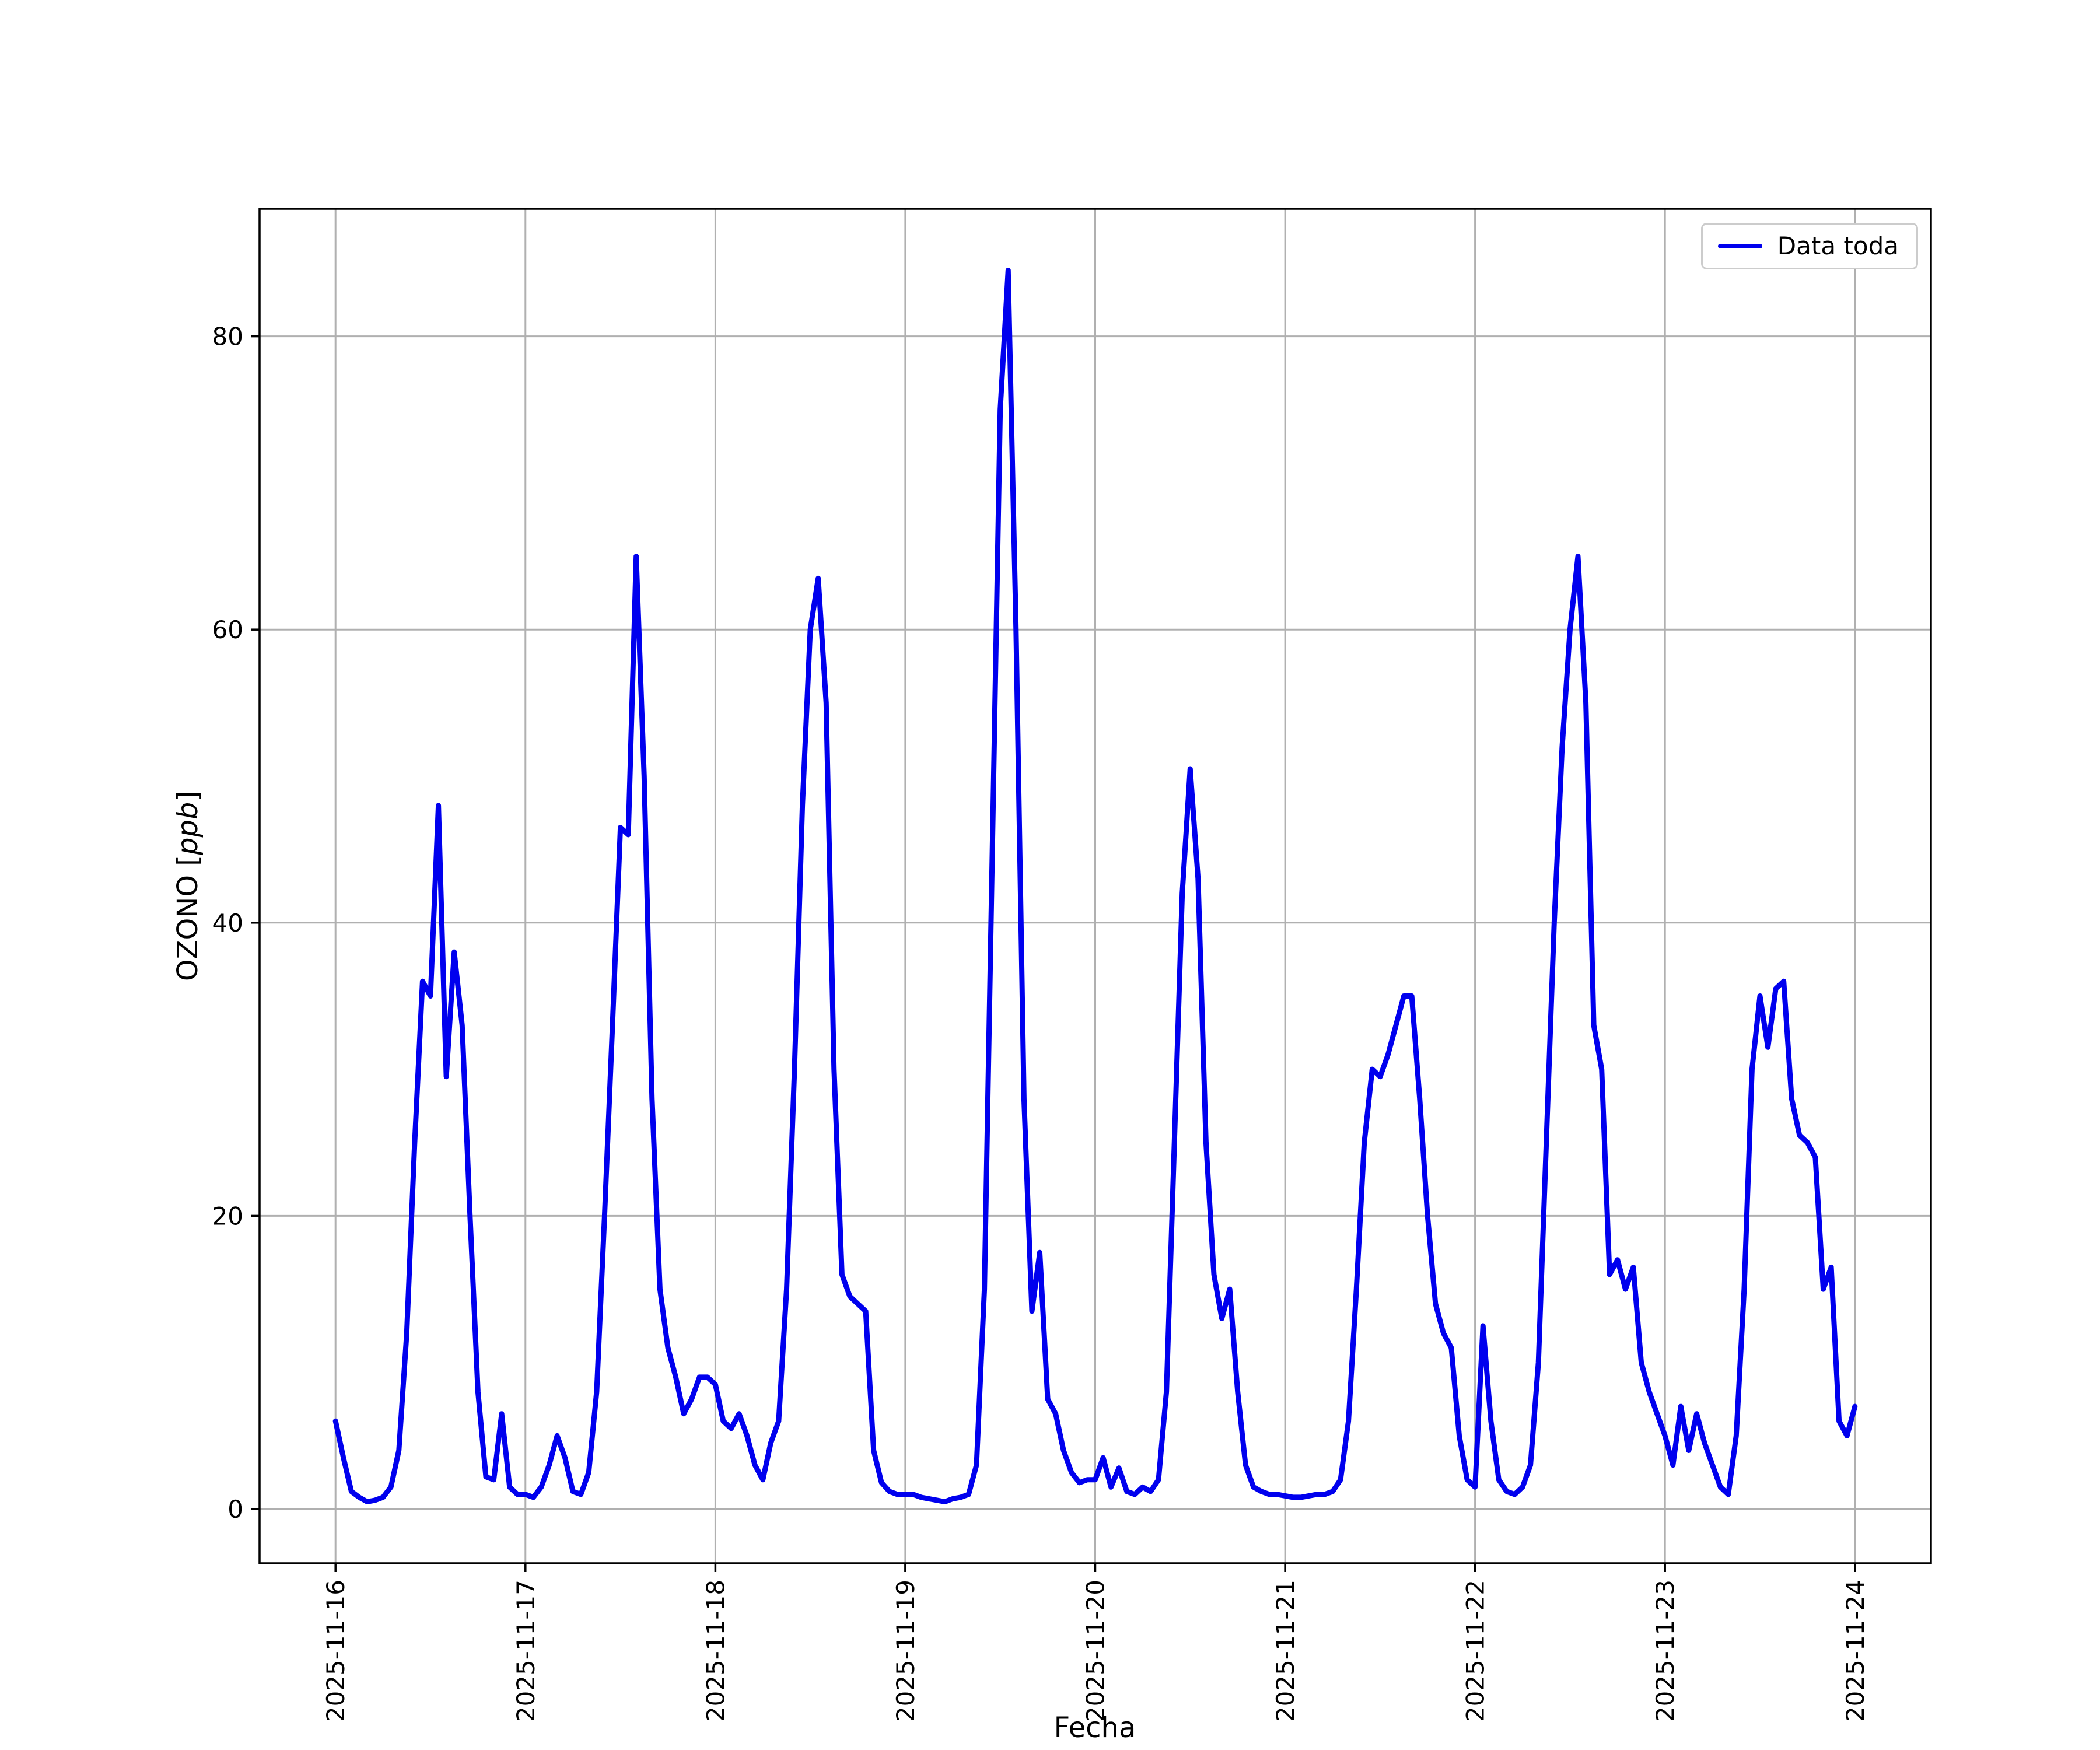  What do you see at coordinates (1855, 1651) in the screenshot?
I see `x-tick-label: 2025-11-24` at bounding box center [1855, 1651].